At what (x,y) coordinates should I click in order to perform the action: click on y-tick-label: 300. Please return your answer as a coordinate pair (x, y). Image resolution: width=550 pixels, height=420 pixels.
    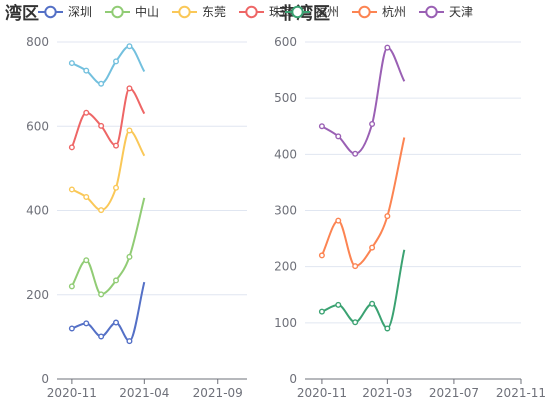
    Looking at the image, I should click on (285, 211).